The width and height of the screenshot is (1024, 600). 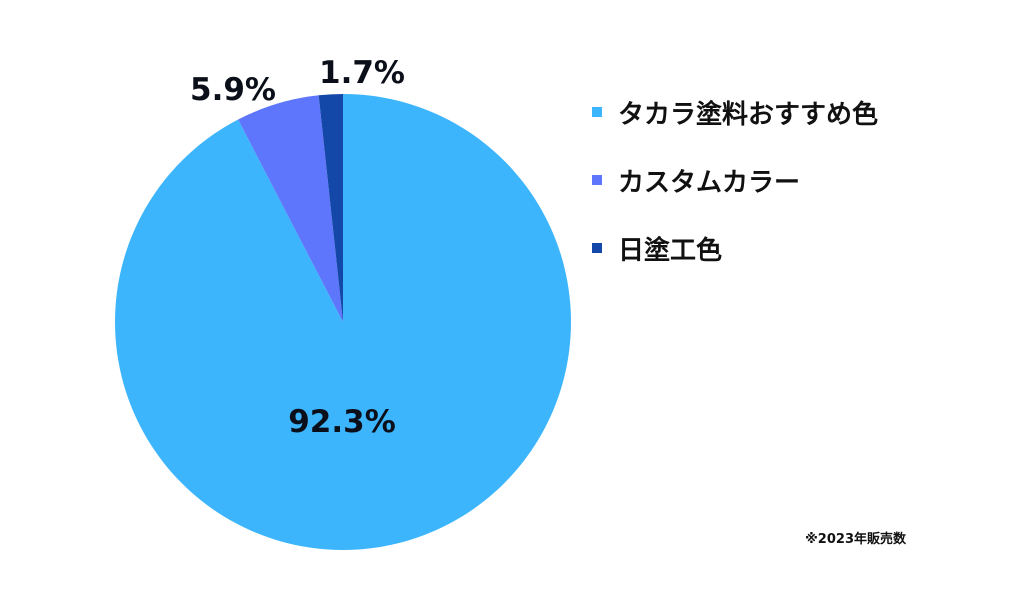 What do you see at coordinates (342, 422) in the screenshot?
I see `slice-value-label: 92.3%` at bounding box center [342, 422].